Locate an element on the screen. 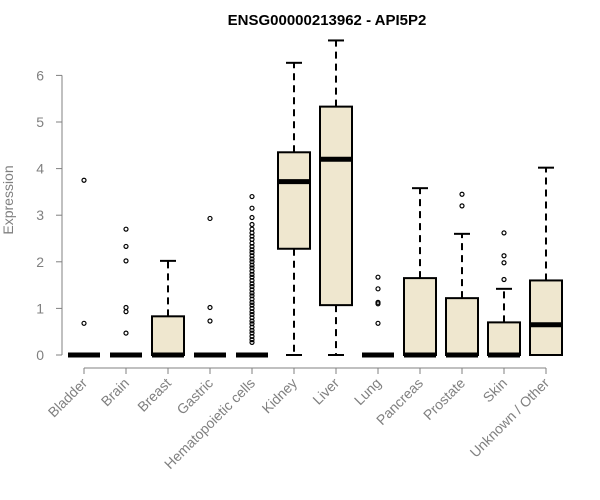  x-tick-label: Brain is located at coordinates (115, 392).